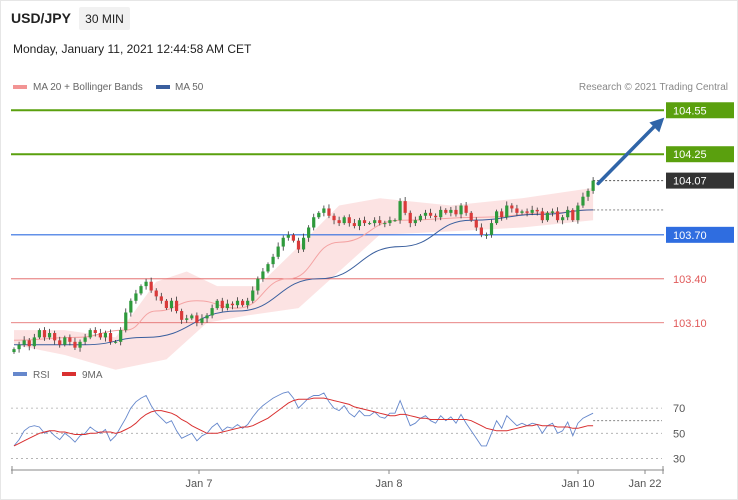 The height and width of the screenshot is (500, 738). I want to click on ma9-legend-swatch, so click(69, 374).